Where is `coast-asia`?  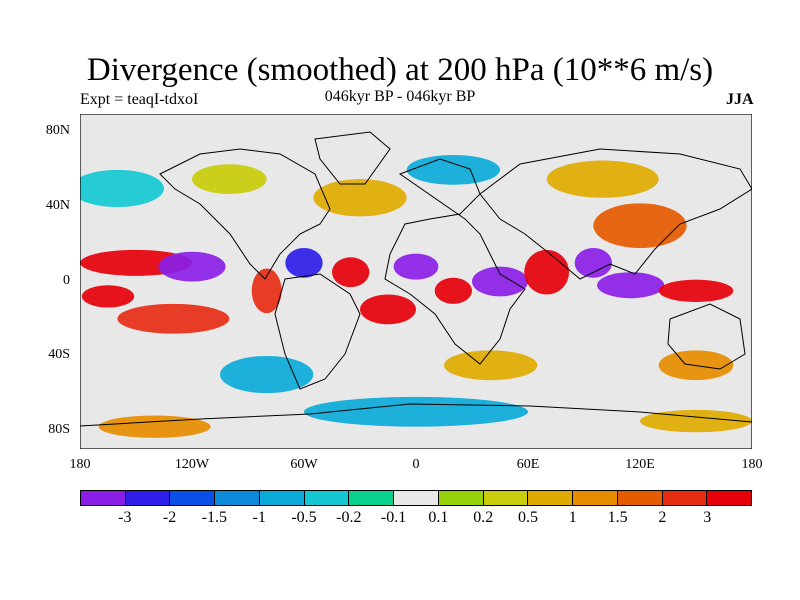 coast-asia is located at coordinates (616, 214).